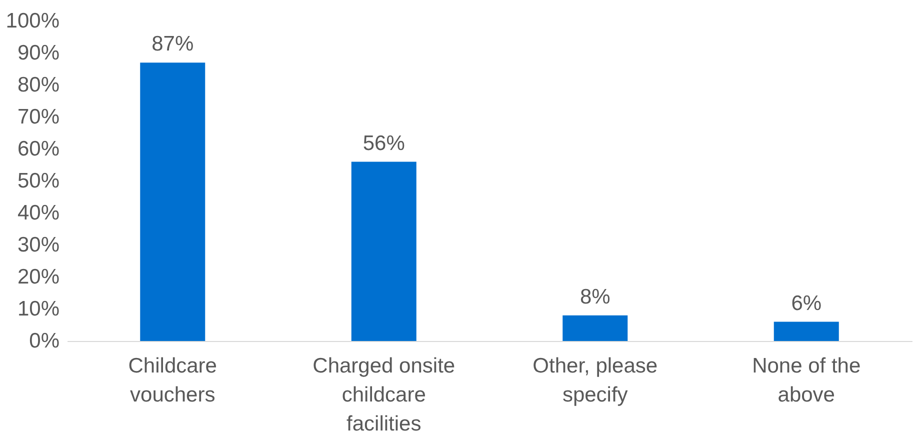 This screenshot has height=439, width=917. What do you see at coordinates (38, 277) in the screenshot?
I see `y-tick-label: 20%` at bounding box center [38, 277].